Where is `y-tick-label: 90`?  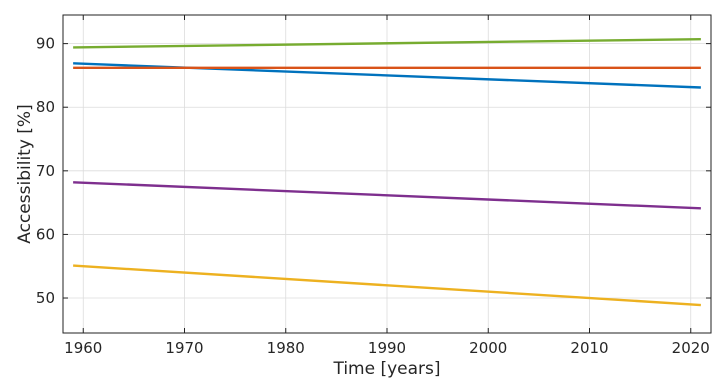 y-tick-label: 90 is located at coordinates (45, 44).